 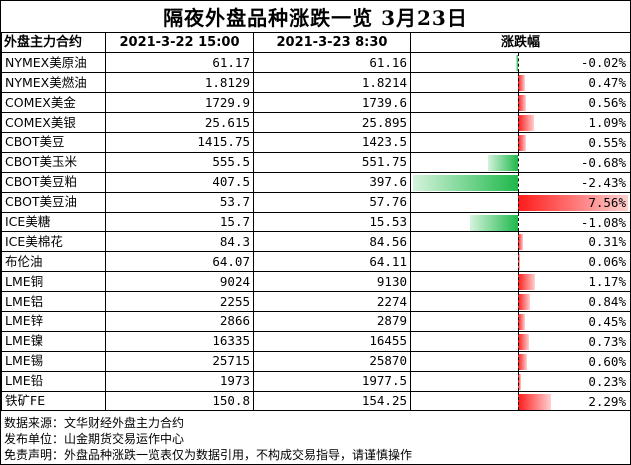 I want to click on price-before: 2255, so click(x=179, y=301).